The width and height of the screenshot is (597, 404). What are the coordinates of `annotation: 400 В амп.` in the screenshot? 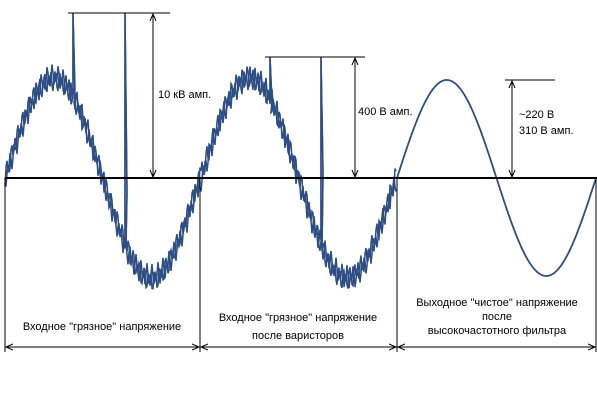 It's located at (385, 112).